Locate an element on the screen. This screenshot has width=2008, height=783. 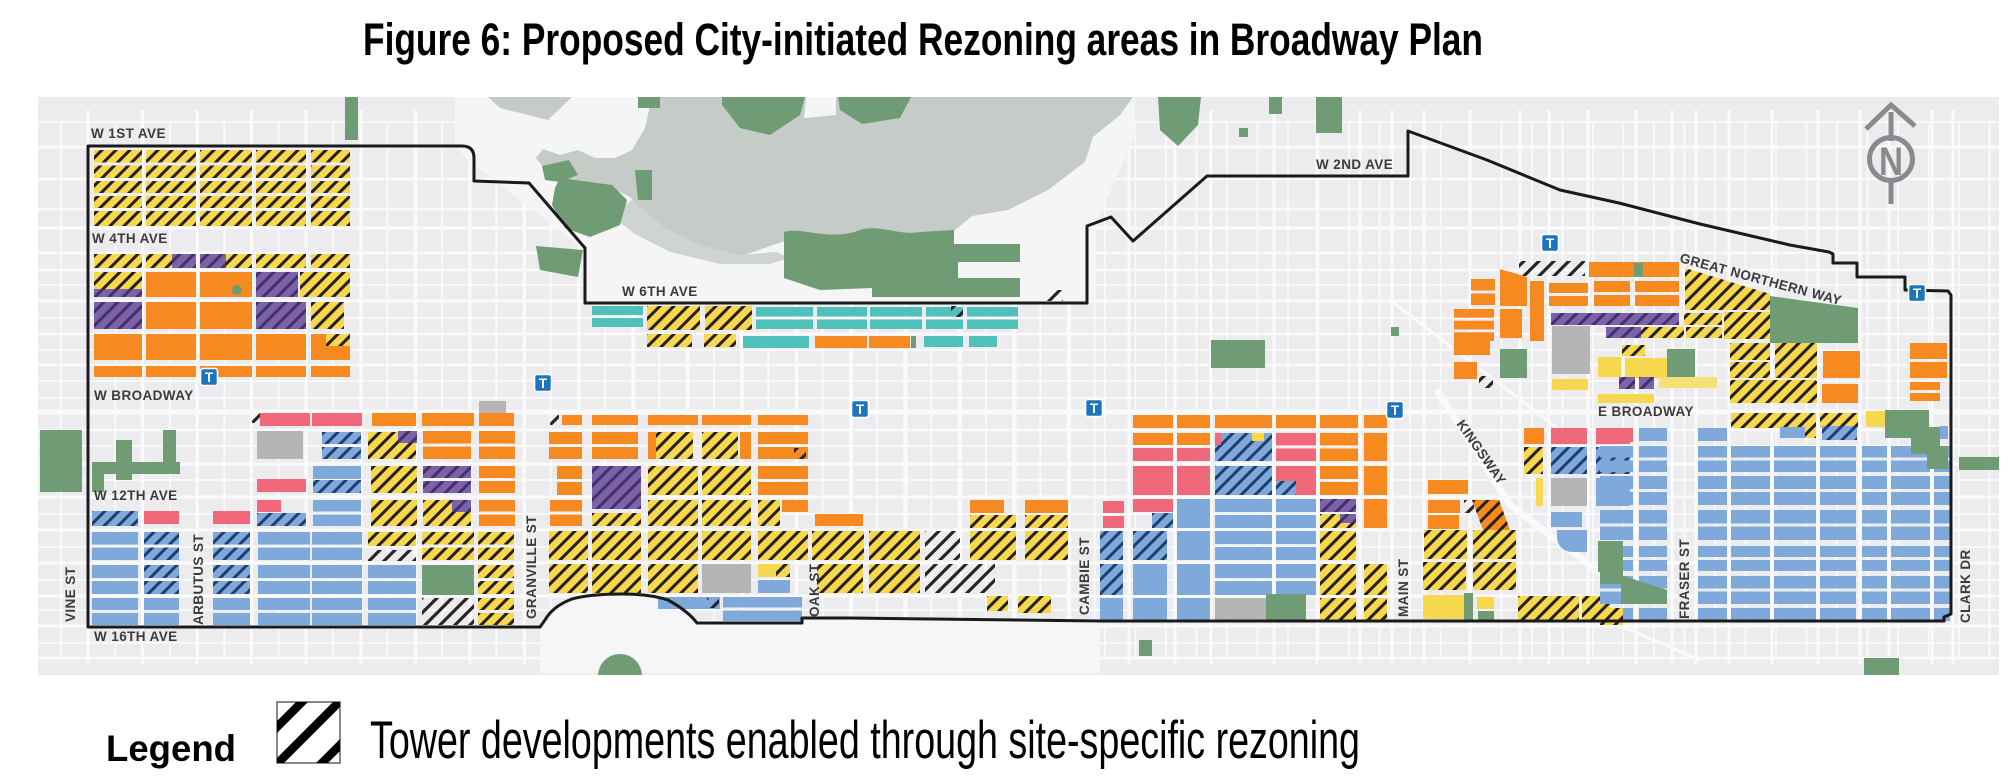
svg-text: CAMBIE ST is located at coordinates (1084, 576).